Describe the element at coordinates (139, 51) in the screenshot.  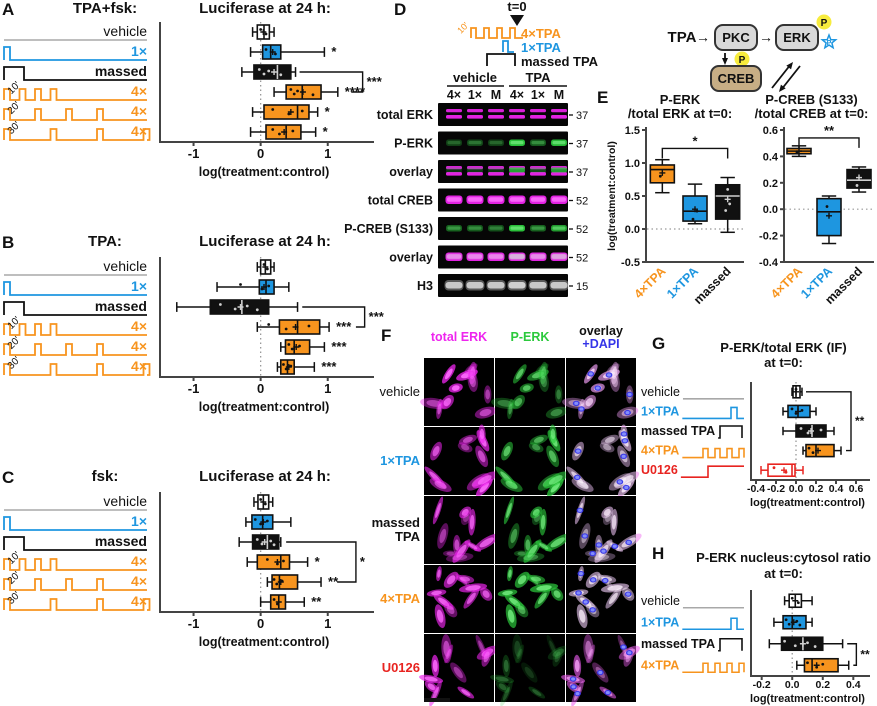
I see `stim-label: 1×` at that location.